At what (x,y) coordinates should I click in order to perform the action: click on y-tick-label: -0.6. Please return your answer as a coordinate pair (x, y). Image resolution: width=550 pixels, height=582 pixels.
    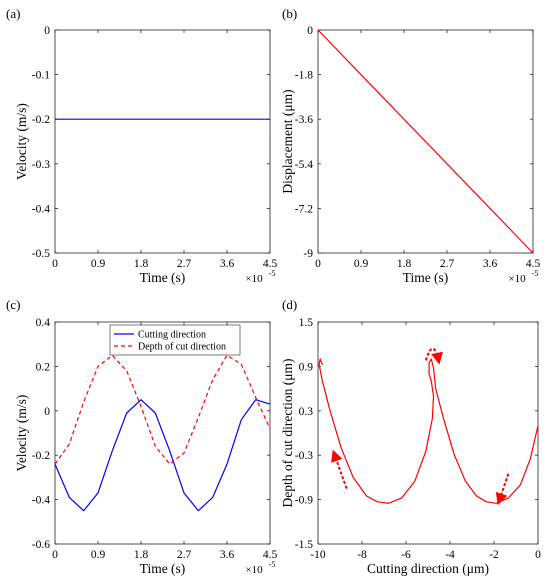
    Looking at the image, I should click on (41, 545).